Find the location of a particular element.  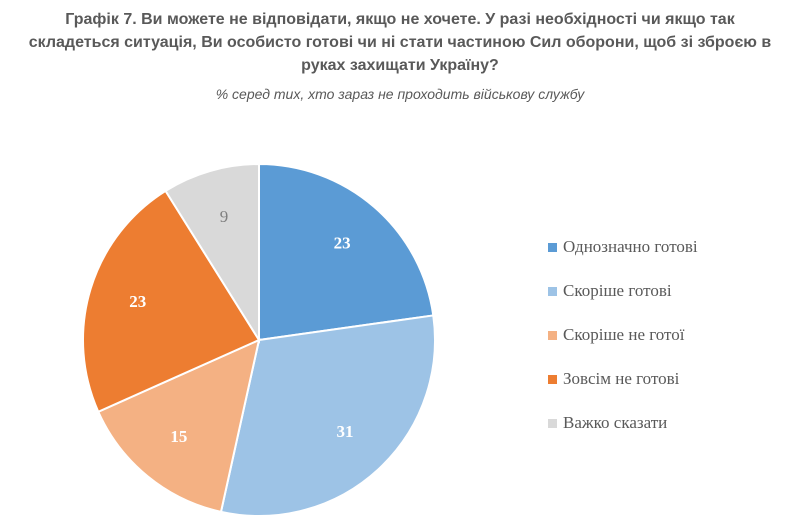

pie-slice-value-label: 15 is located at coordinates (178, 436).